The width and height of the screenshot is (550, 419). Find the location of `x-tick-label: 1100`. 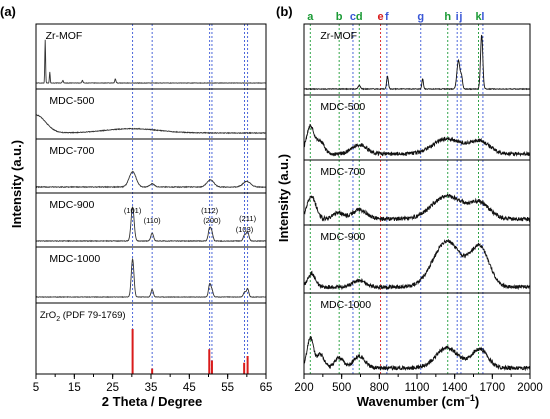

x-tick-label: 1100 is located at coordinates (417, 388).